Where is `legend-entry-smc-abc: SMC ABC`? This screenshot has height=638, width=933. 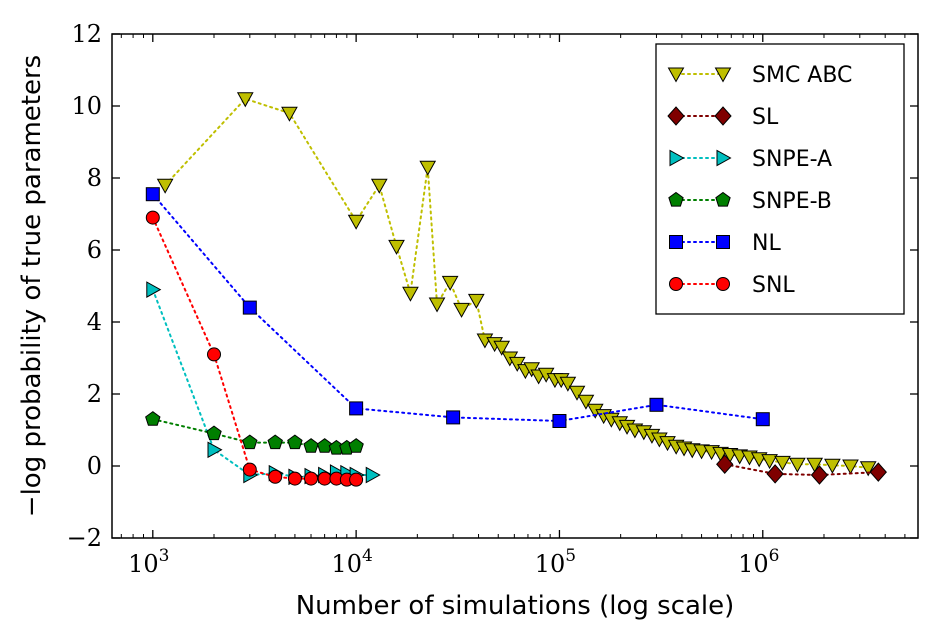 legend-entry-smc-abc: SMC ABC is located at coordinates (759, 75).